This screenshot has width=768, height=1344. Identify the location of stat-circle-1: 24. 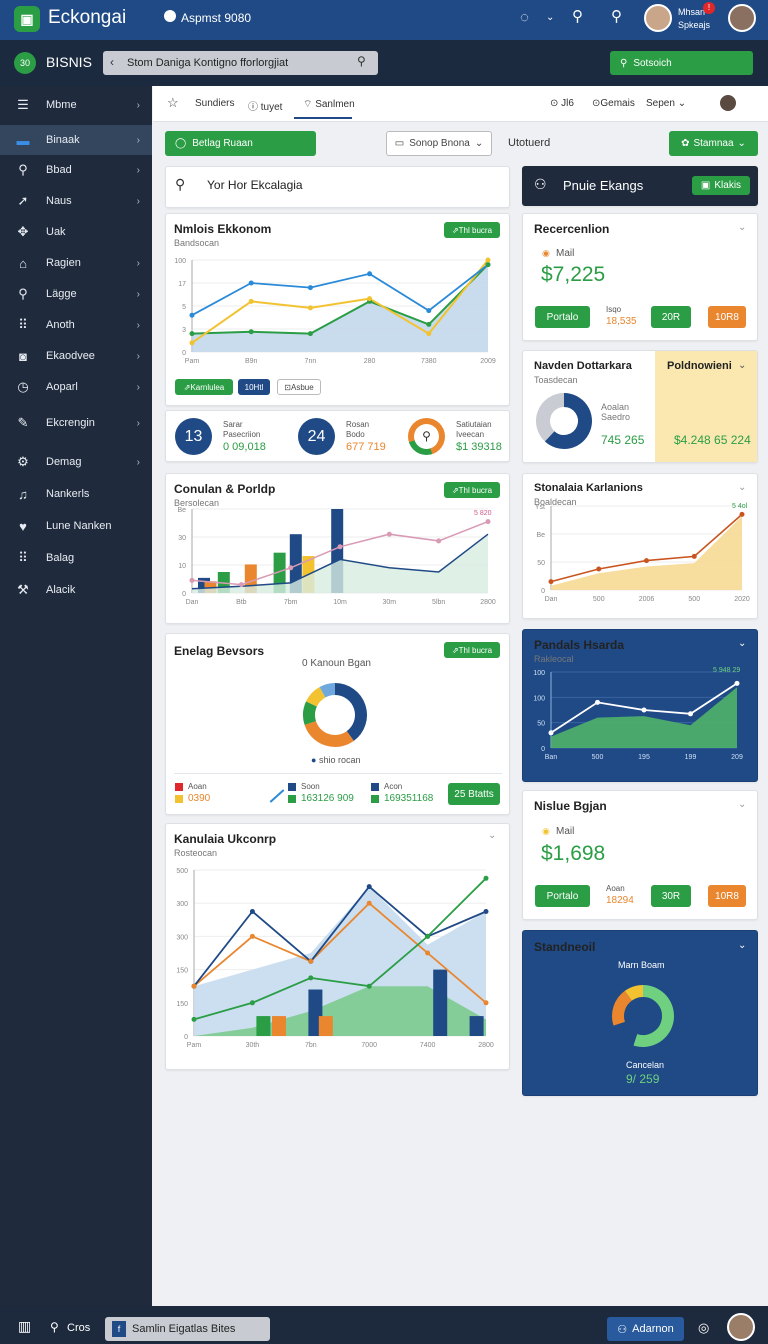
(316, 436).